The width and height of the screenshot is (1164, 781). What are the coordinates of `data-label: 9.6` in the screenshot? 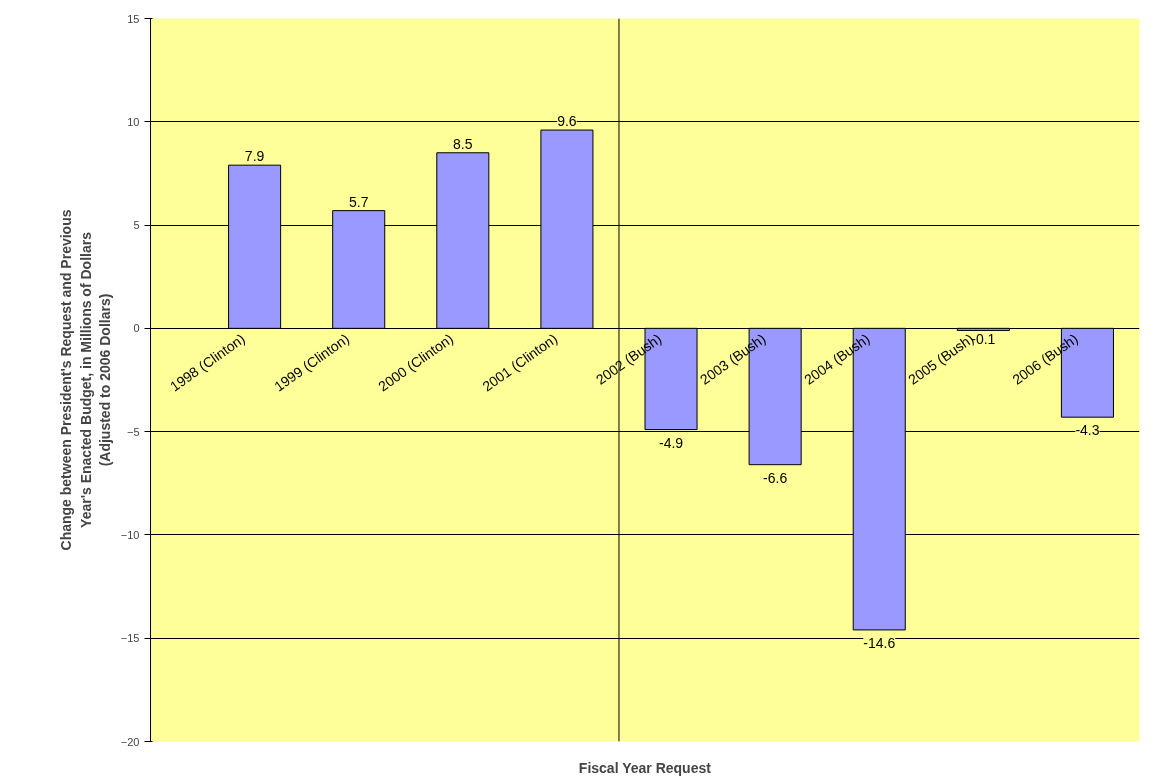 It's located at (567, 121).